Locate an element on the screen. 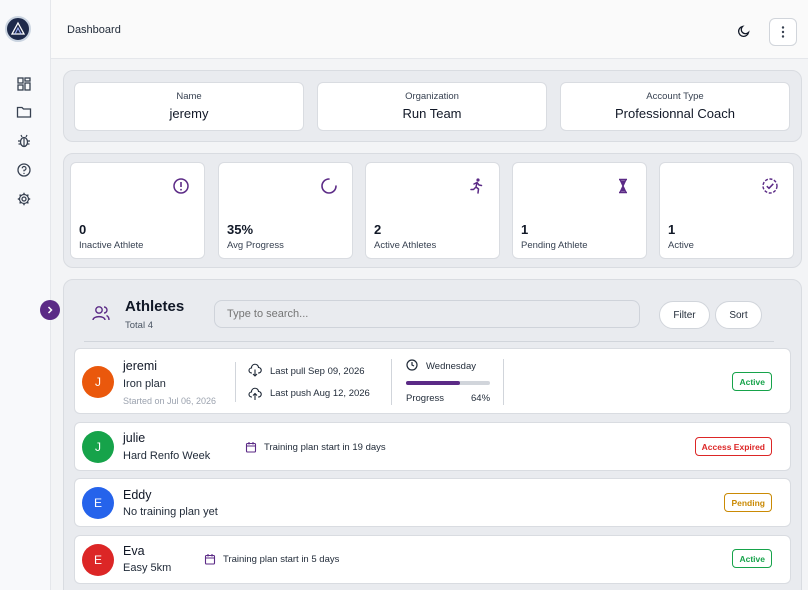 This screenshot has width=808, height=590. stat-pending-athlete: 1 Pending Athlete is located at coordinates (579, 210).